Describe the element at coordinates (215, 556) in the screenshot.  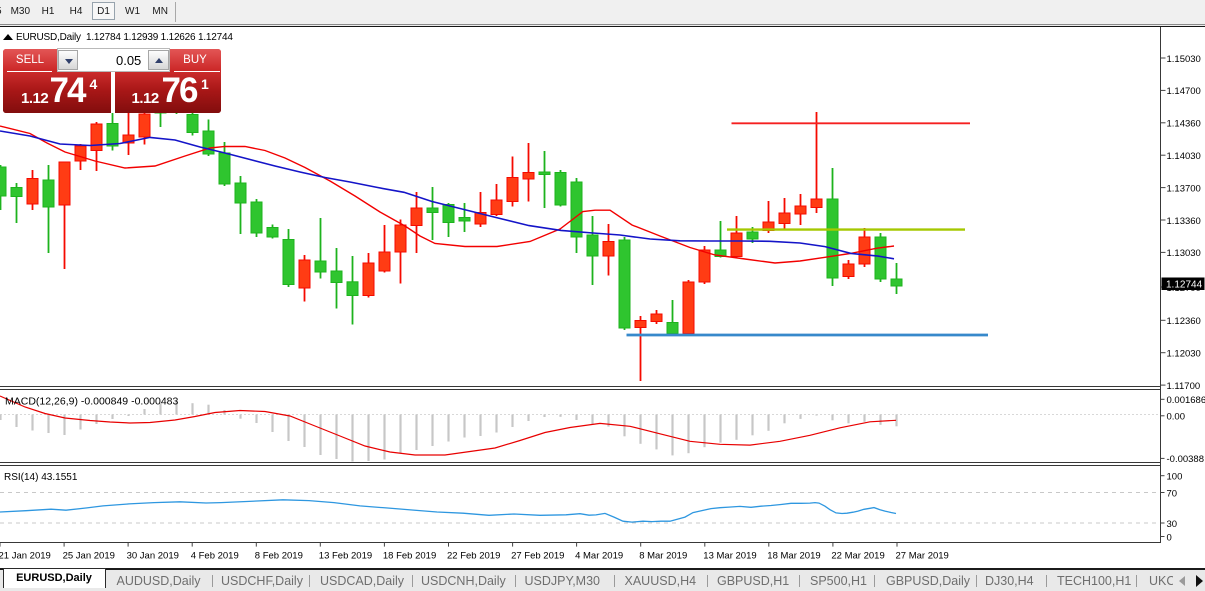
I see `svg-text: 4 Feb 2019` at that location.